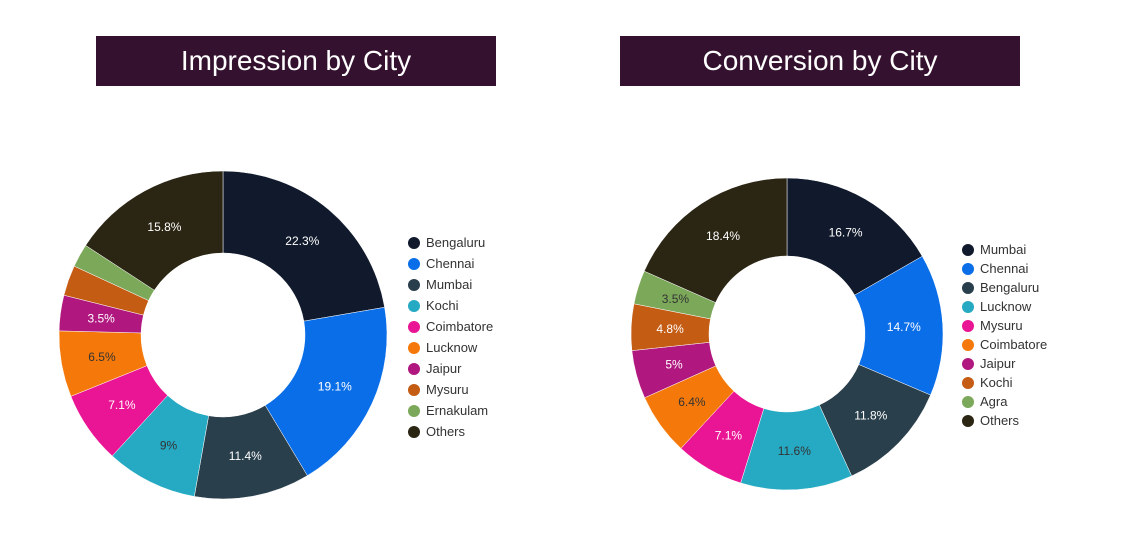  I want to click on data-label: 16.7%, so click(846, 233).